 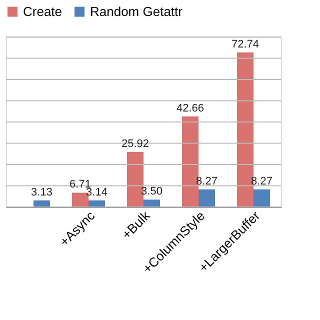 What do you see at coordinates (245, 44) in the screenshot?
I see `data-label: 72.74` at bounding box center [245, 44].